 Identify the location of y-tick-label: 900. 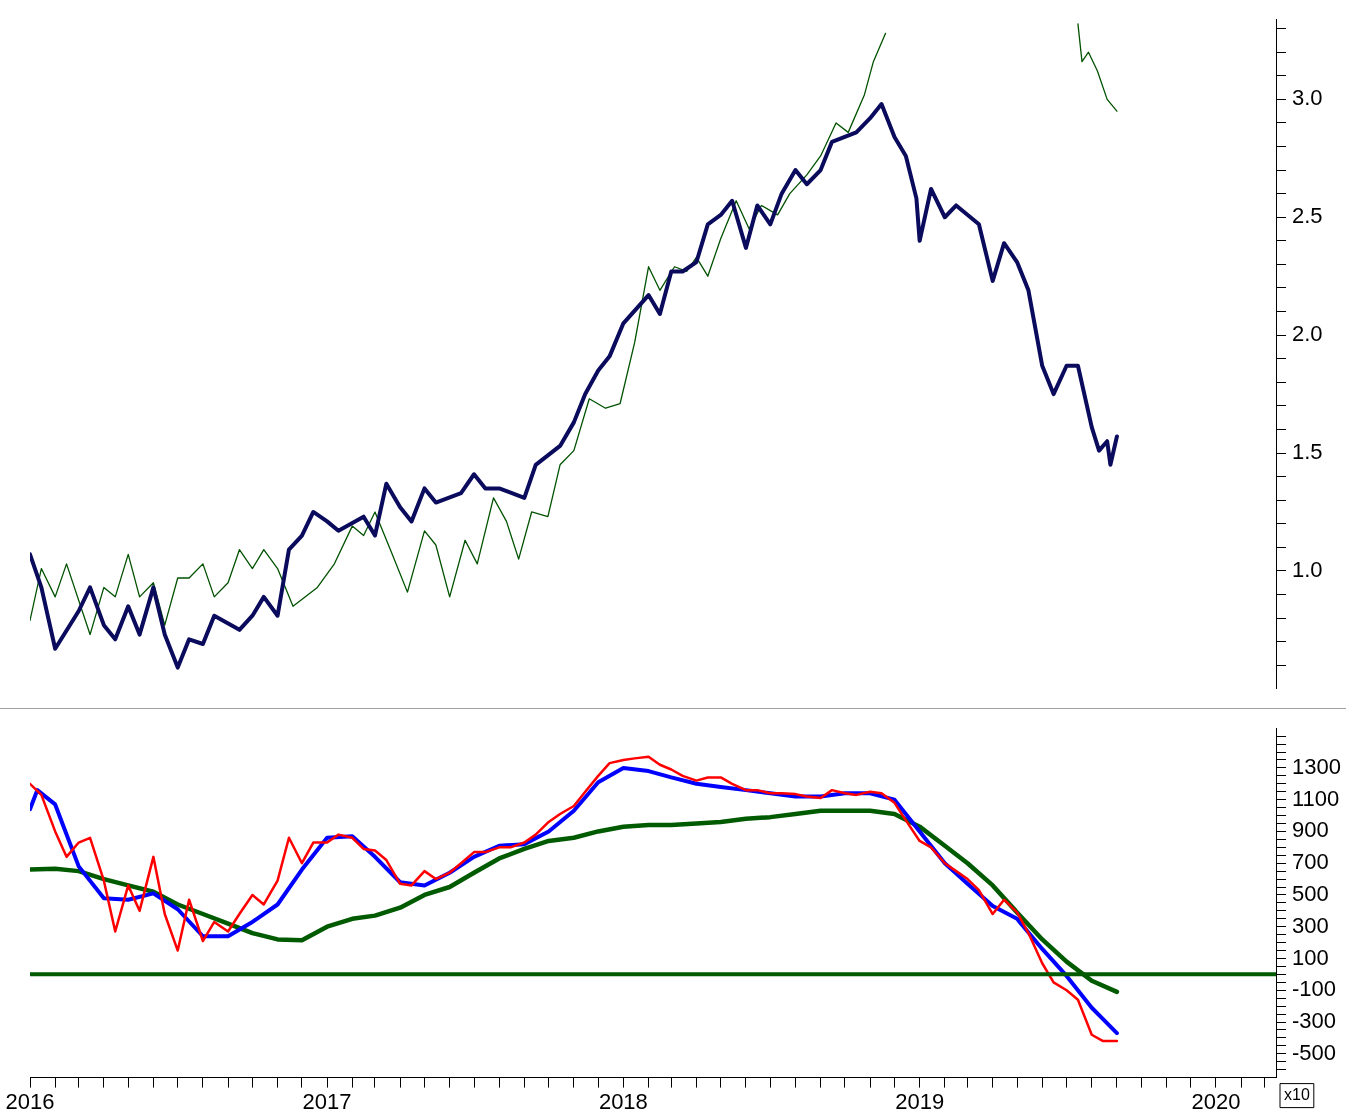
(1310, 830).